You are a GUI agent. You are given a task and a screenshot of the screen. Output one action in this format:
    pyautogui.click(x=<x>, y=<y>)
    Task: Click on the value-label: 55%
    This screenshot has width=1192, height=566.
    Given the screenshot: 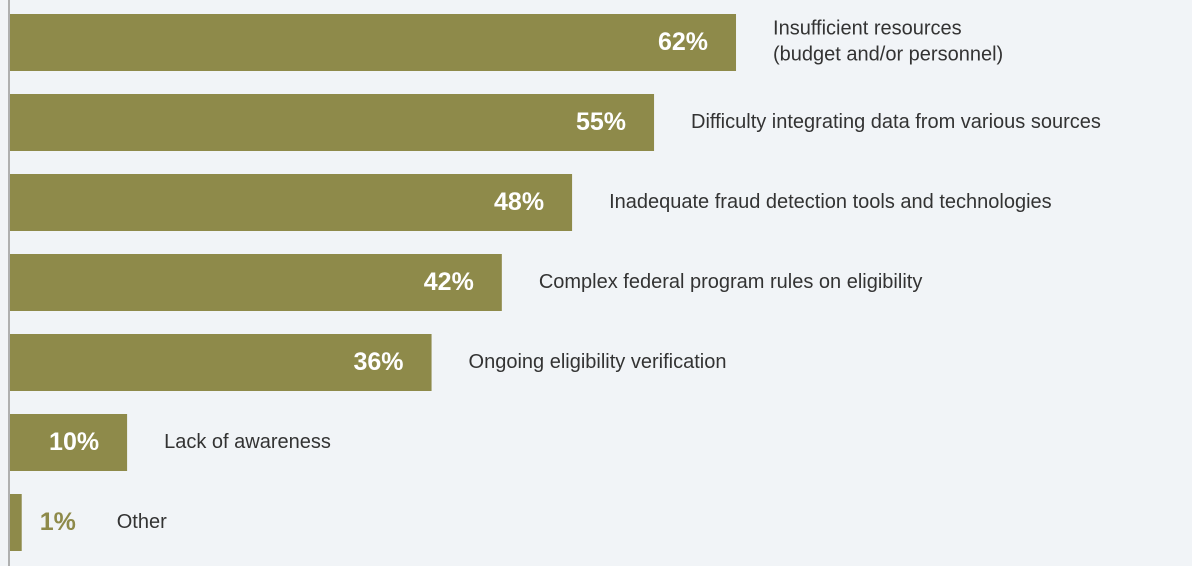 What is the action you would take?
    pyautogui.click(x=601, y=122)
    